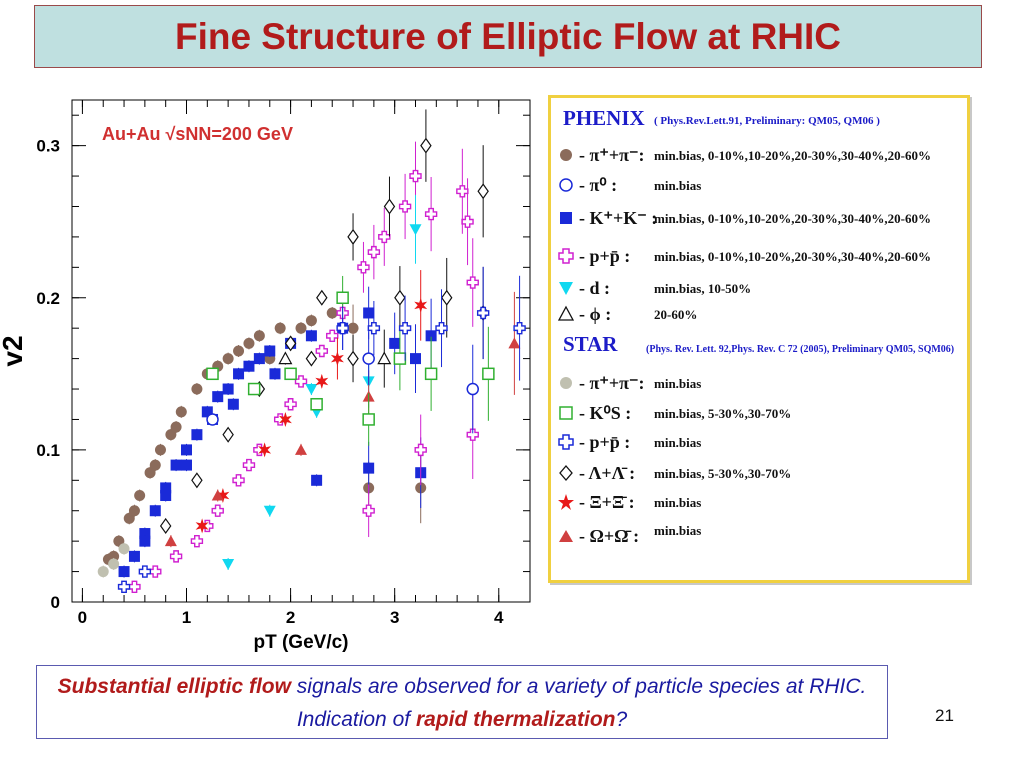 Image resolution: width=1024 pixels, height=768 pixels. I want to click on legend-entry-star-k0s: - K⁰S :, so click(594, 413).